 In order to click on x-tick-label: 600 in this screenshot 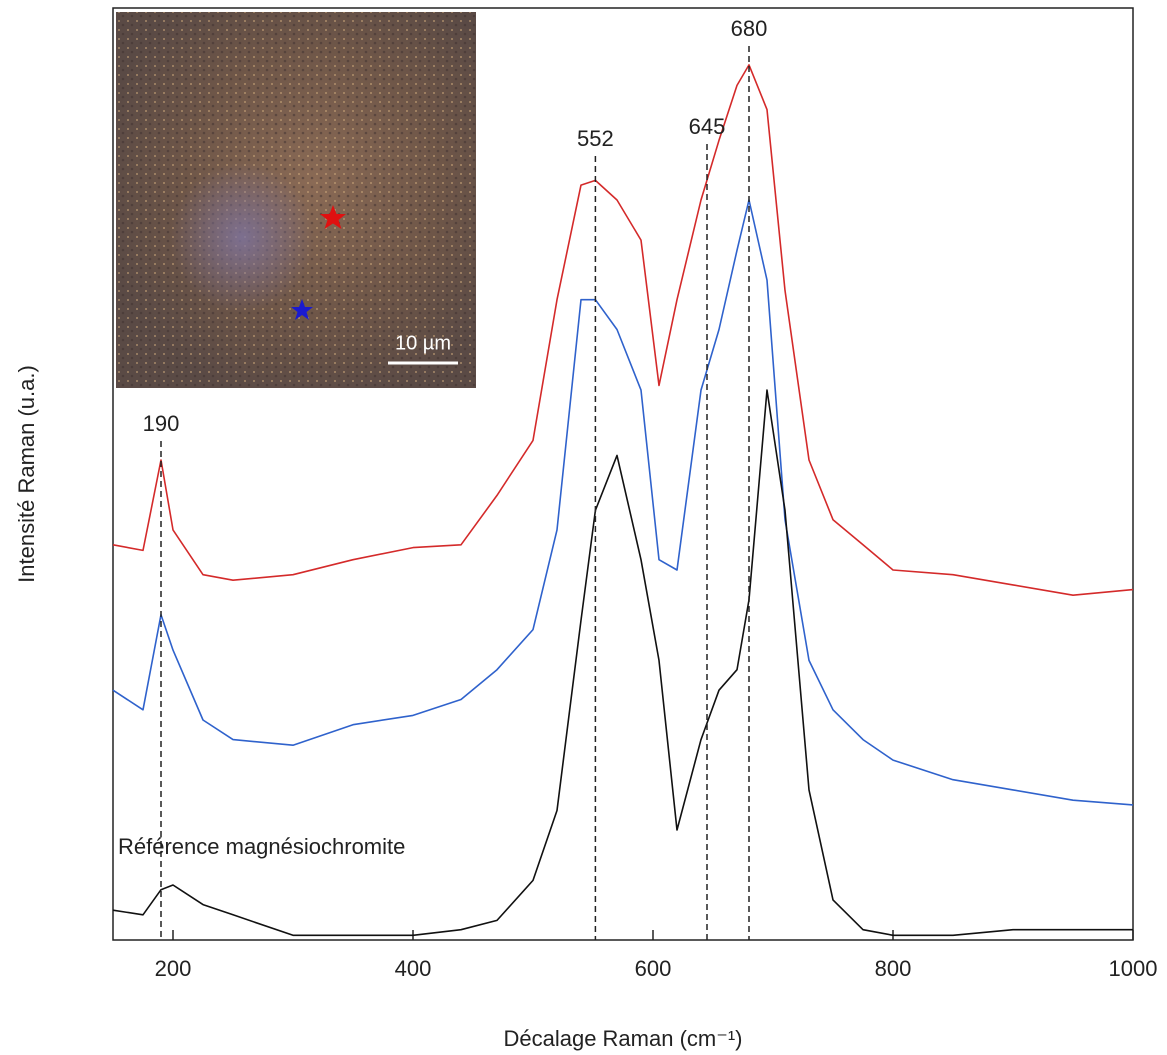, I will do `click(653, 968)`.